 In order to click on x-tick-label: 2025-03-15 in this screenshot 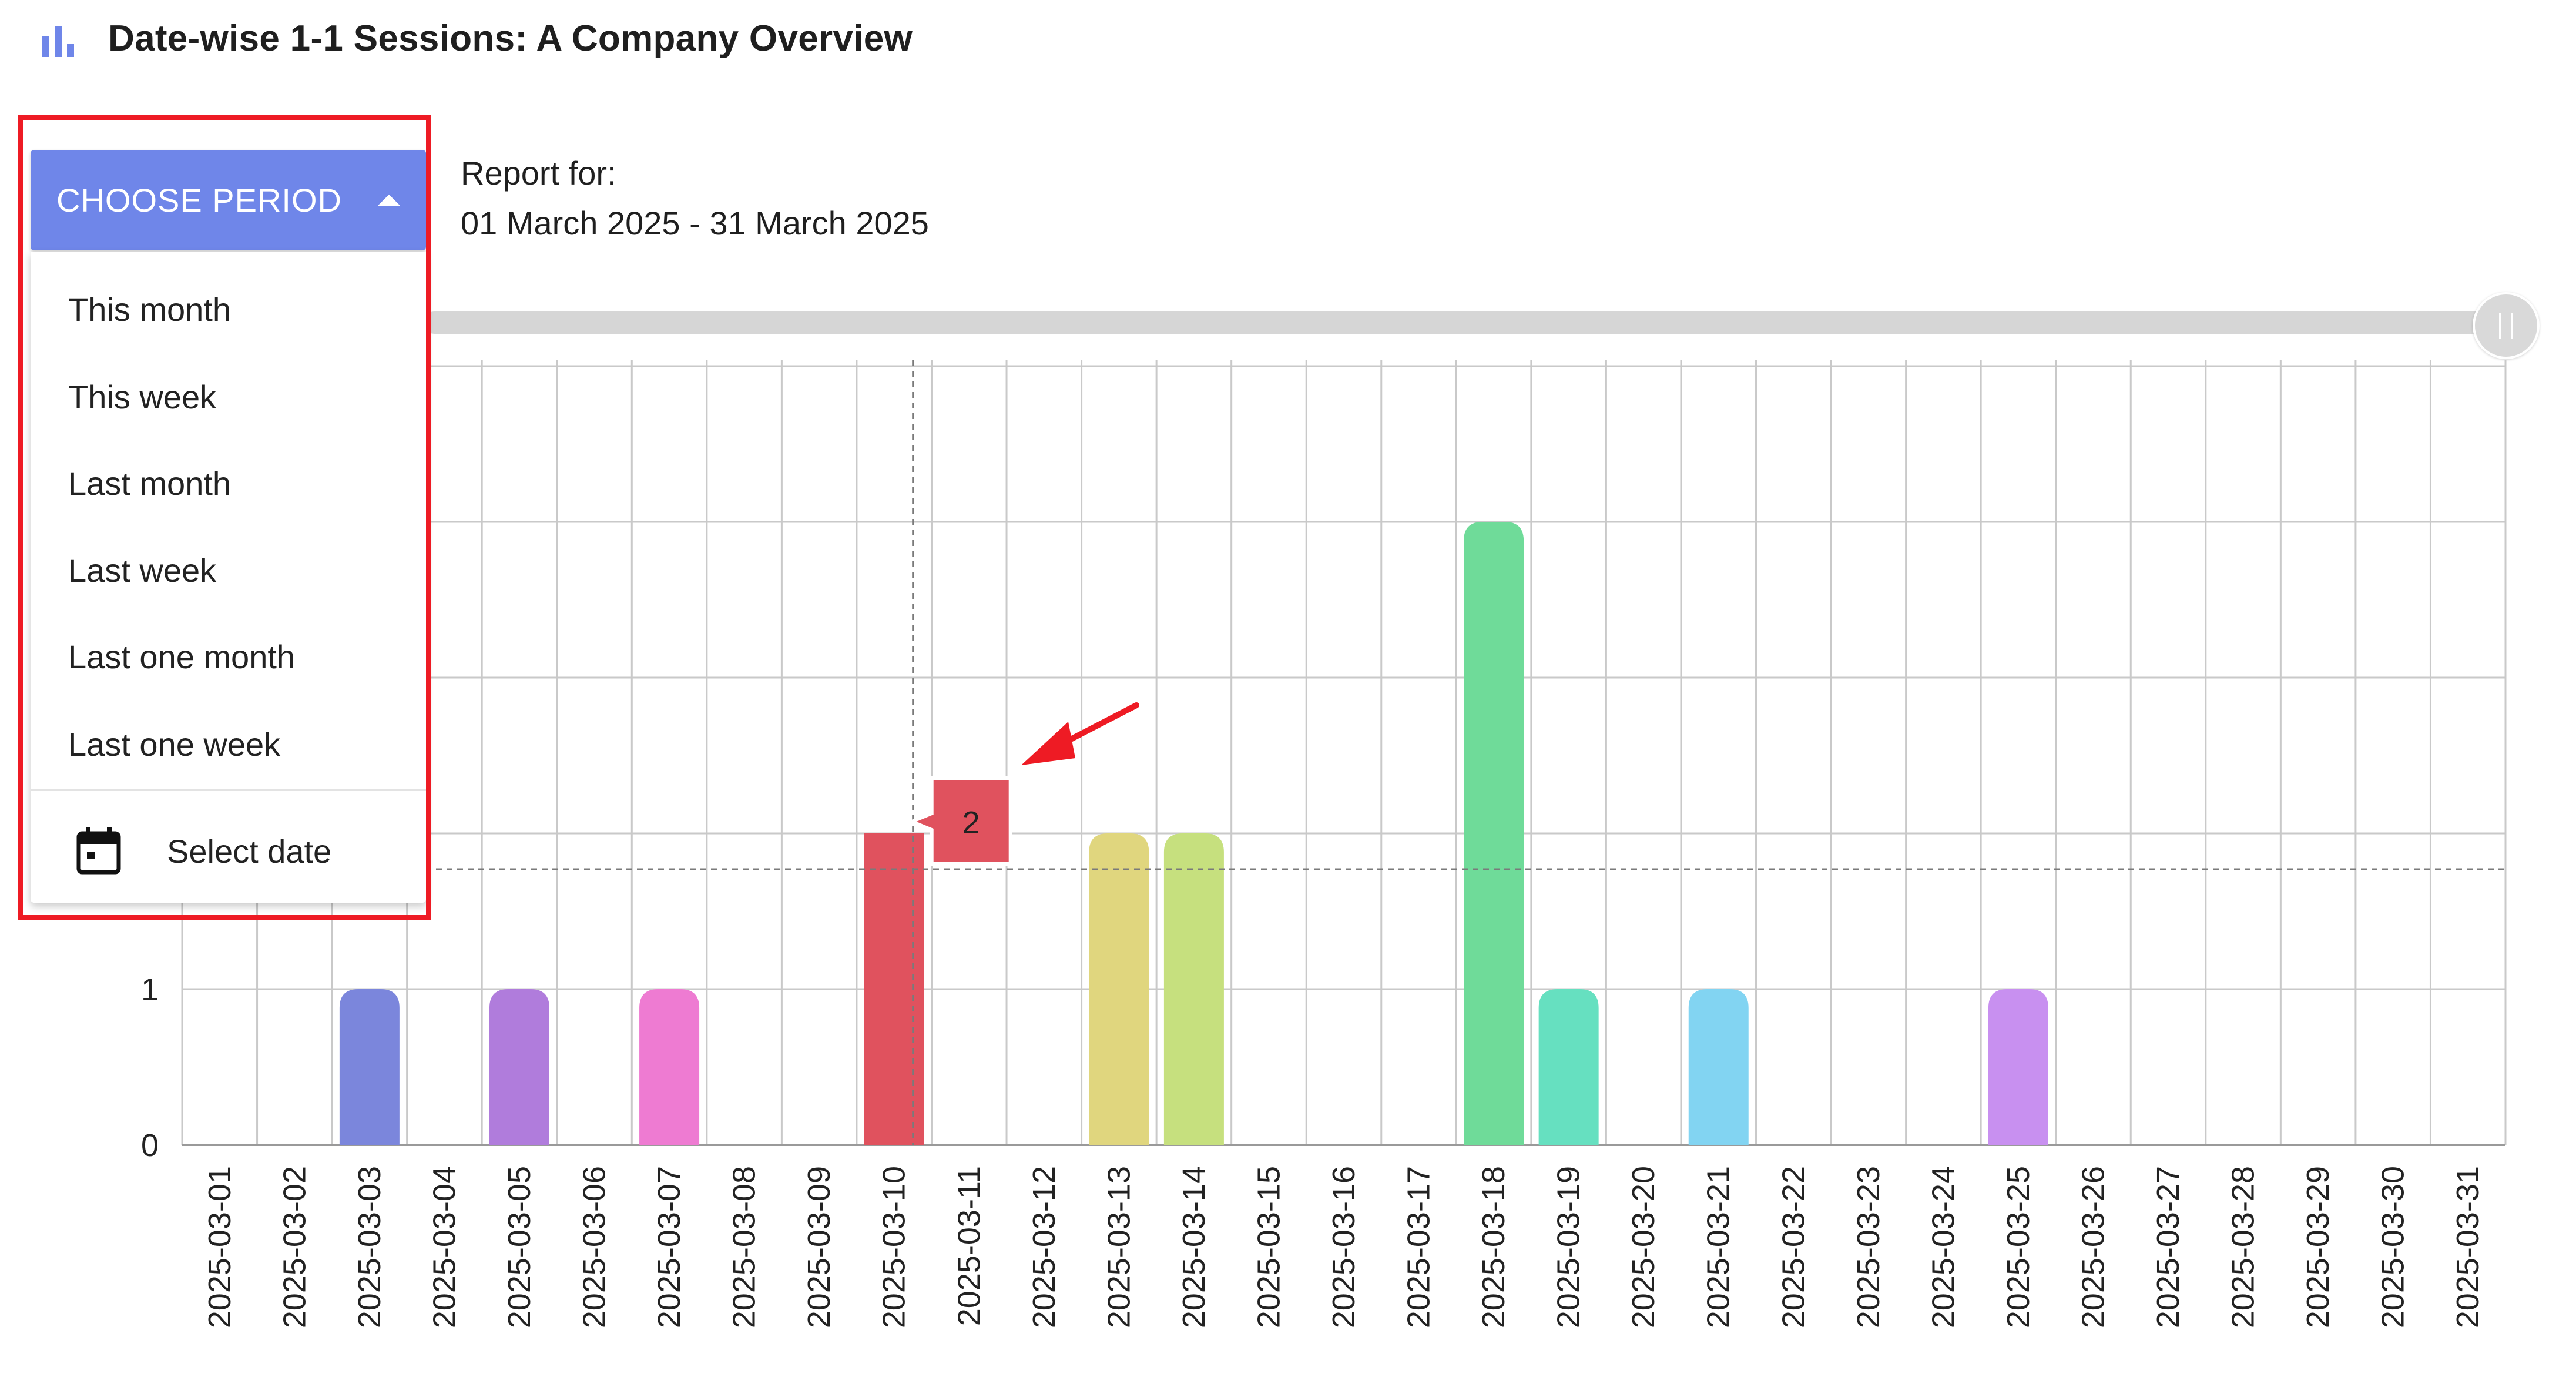, I will do `click(1269, 1247)`.